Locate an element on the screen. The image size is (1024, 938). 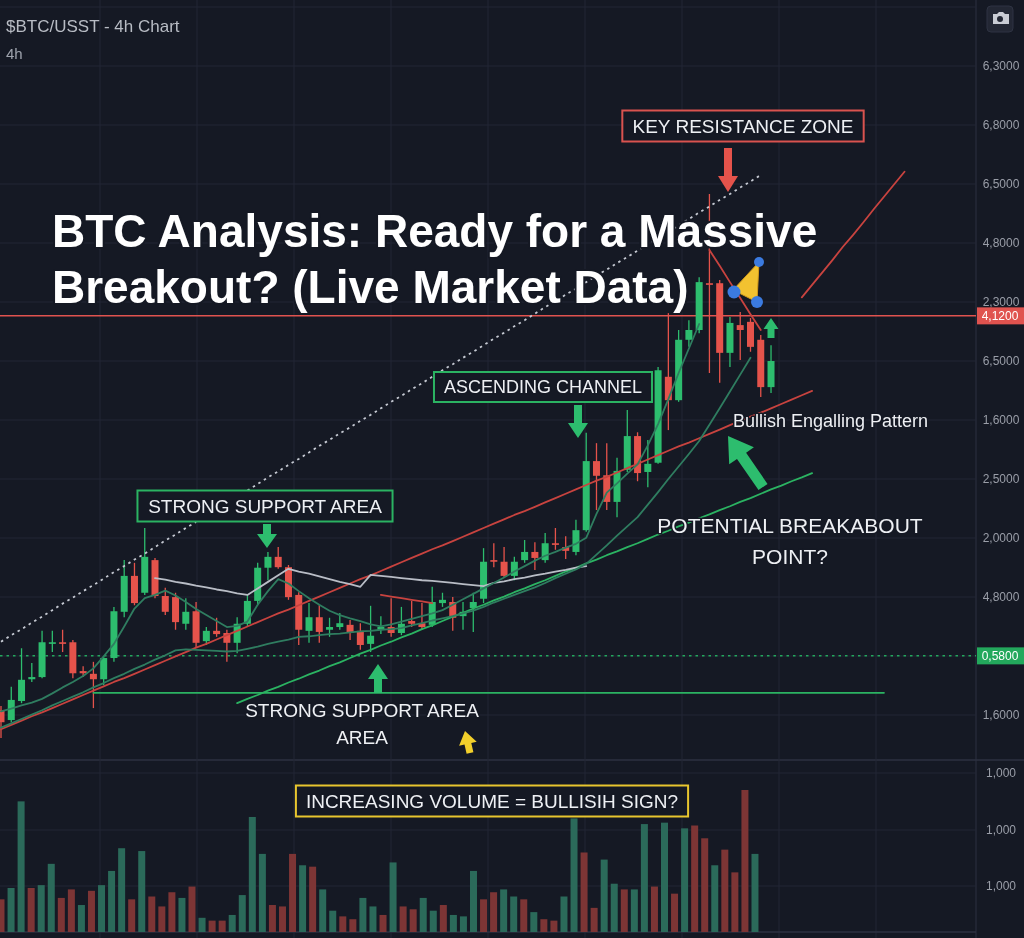
text: 2,3000 is located at coordinates (1001, 302).